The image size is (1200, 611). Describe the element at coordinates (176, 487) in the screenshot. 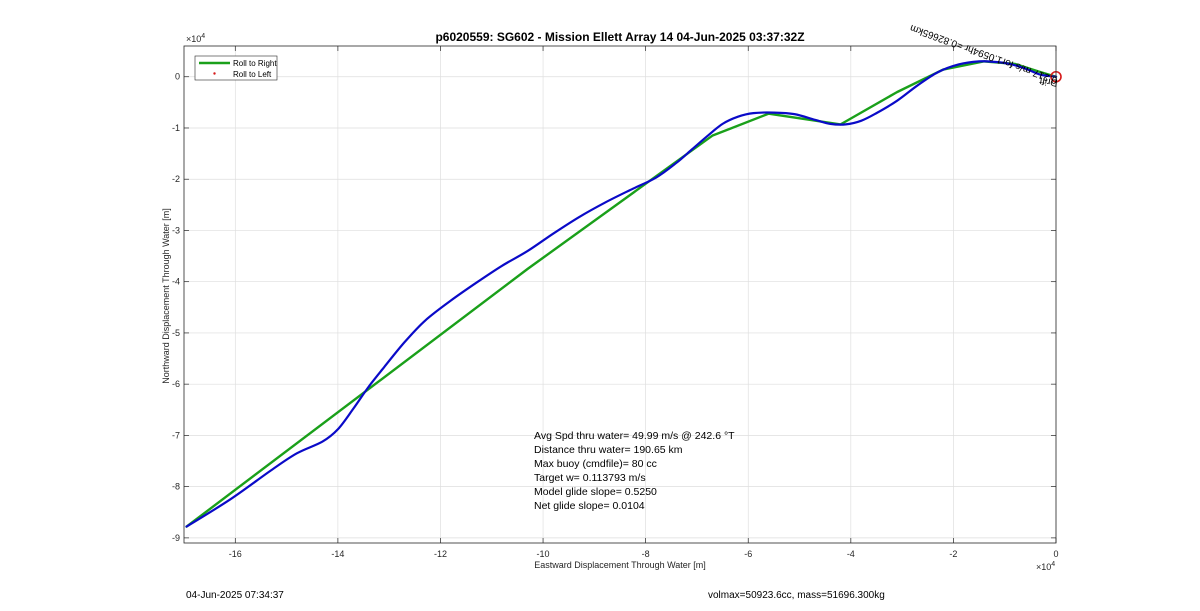

I see `y-tick-label: -8` at that location.